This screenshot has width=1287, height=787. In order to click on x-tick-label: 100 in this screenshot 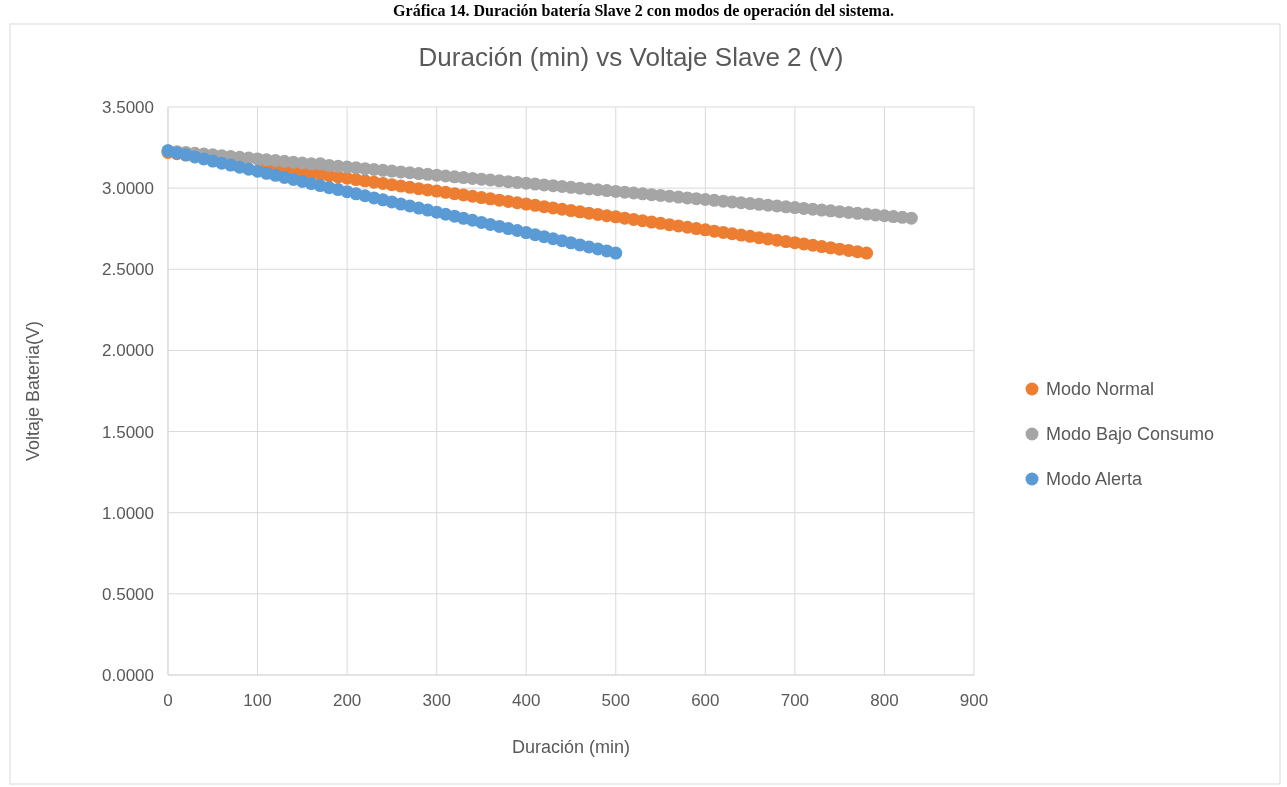, I will do `click(257, 700)`.